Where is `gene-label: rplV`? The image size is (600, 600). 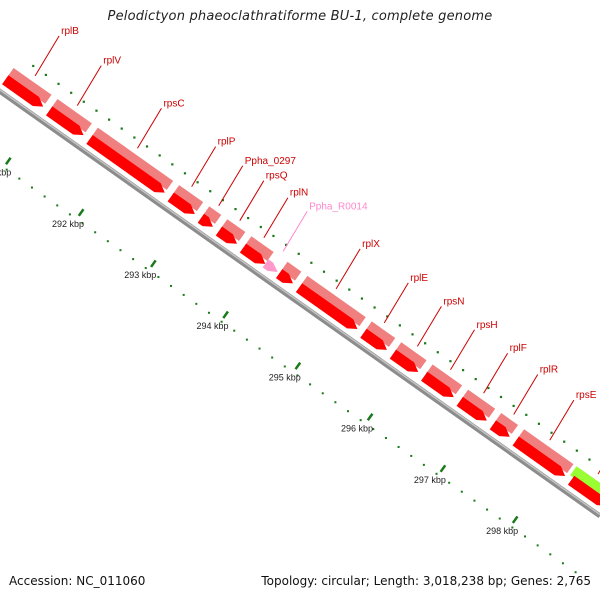
gene-label: rplV is located at coordinates (112, 61).